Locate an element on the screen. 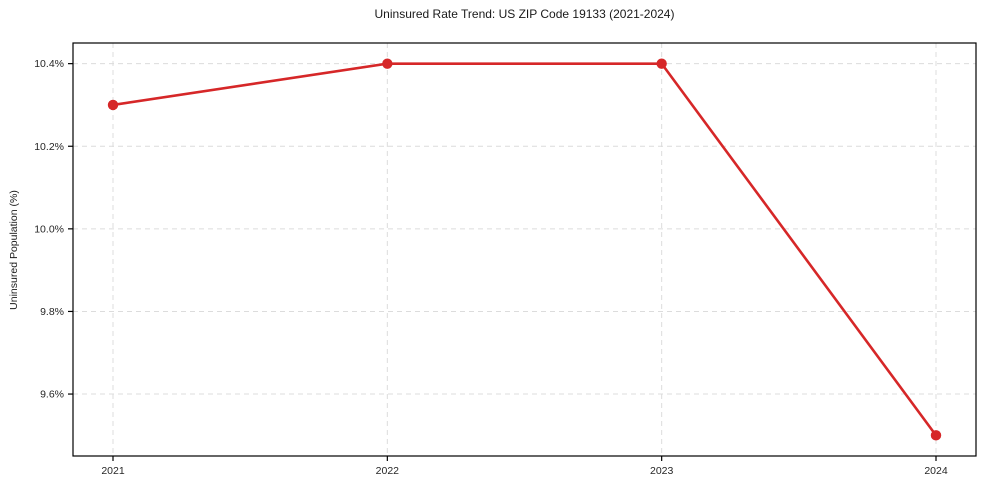 The width and height of the screenshot is (989, 490). y-tick-label: 10.4% is located at coordinates (49, 64).